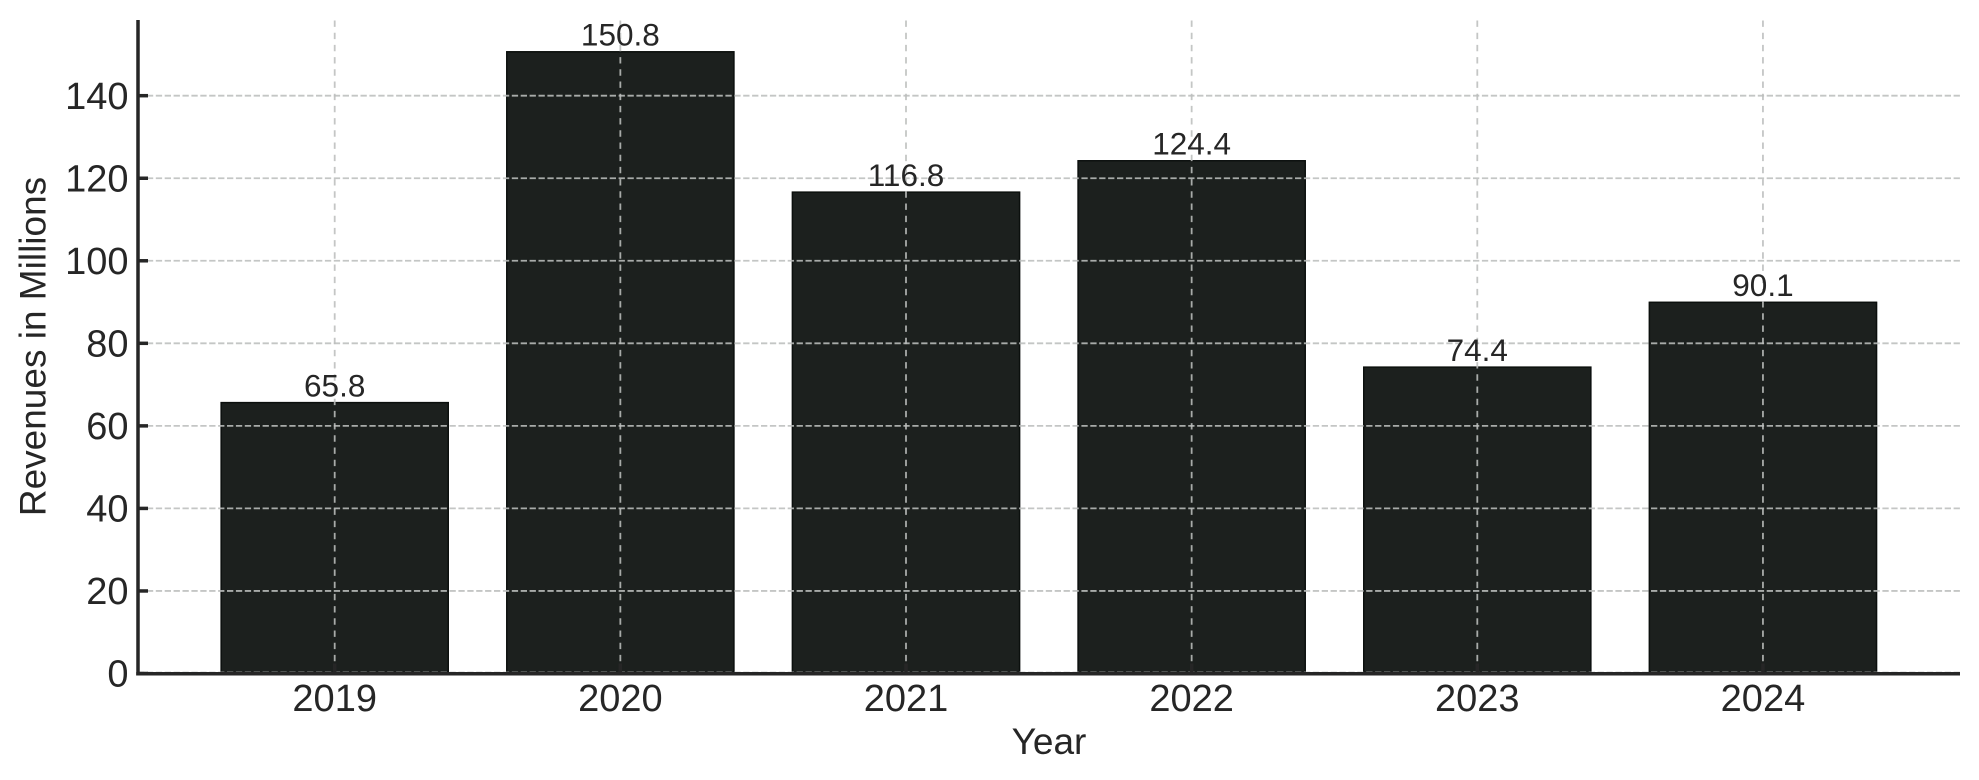  What do you see at coordinates (906, 699) in the screenshot?
I see `svg-text: 2021` at bounding box center [906, 699].